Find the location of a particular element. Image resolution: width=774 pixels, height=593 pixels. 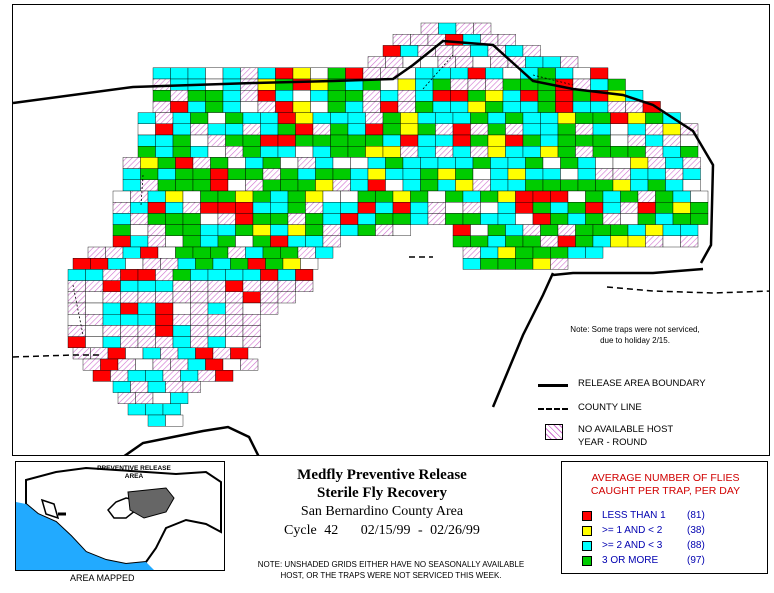

legend-item-label: >= 1 AND < 2 is located at coordinates (632, 530).